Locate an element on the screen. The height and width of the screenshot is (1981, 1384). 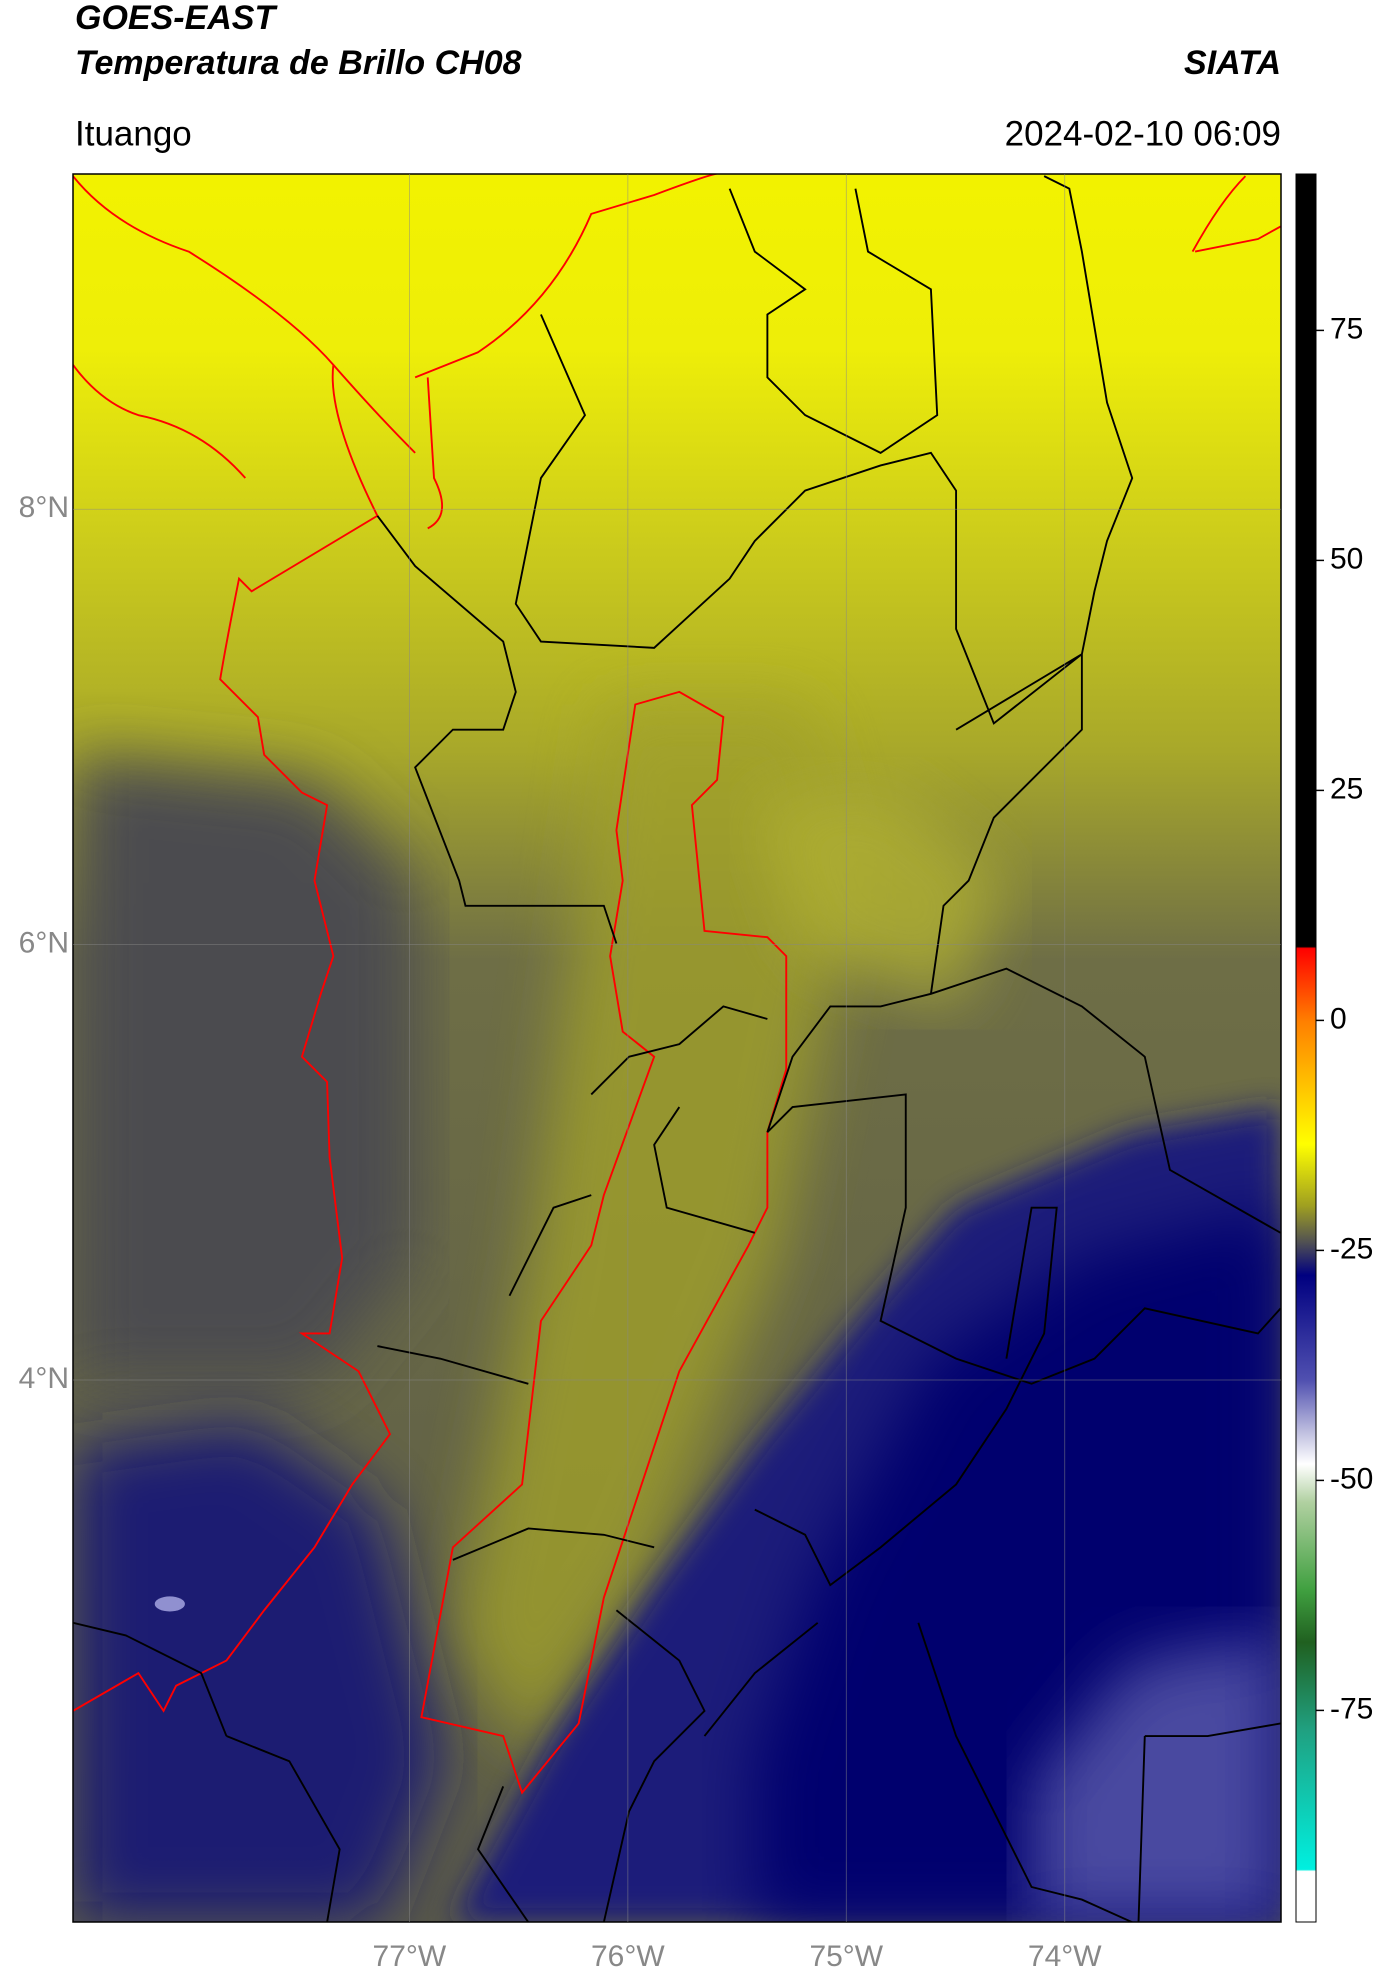
colorbar-label: 25 is located at coordinates (1346, 788).